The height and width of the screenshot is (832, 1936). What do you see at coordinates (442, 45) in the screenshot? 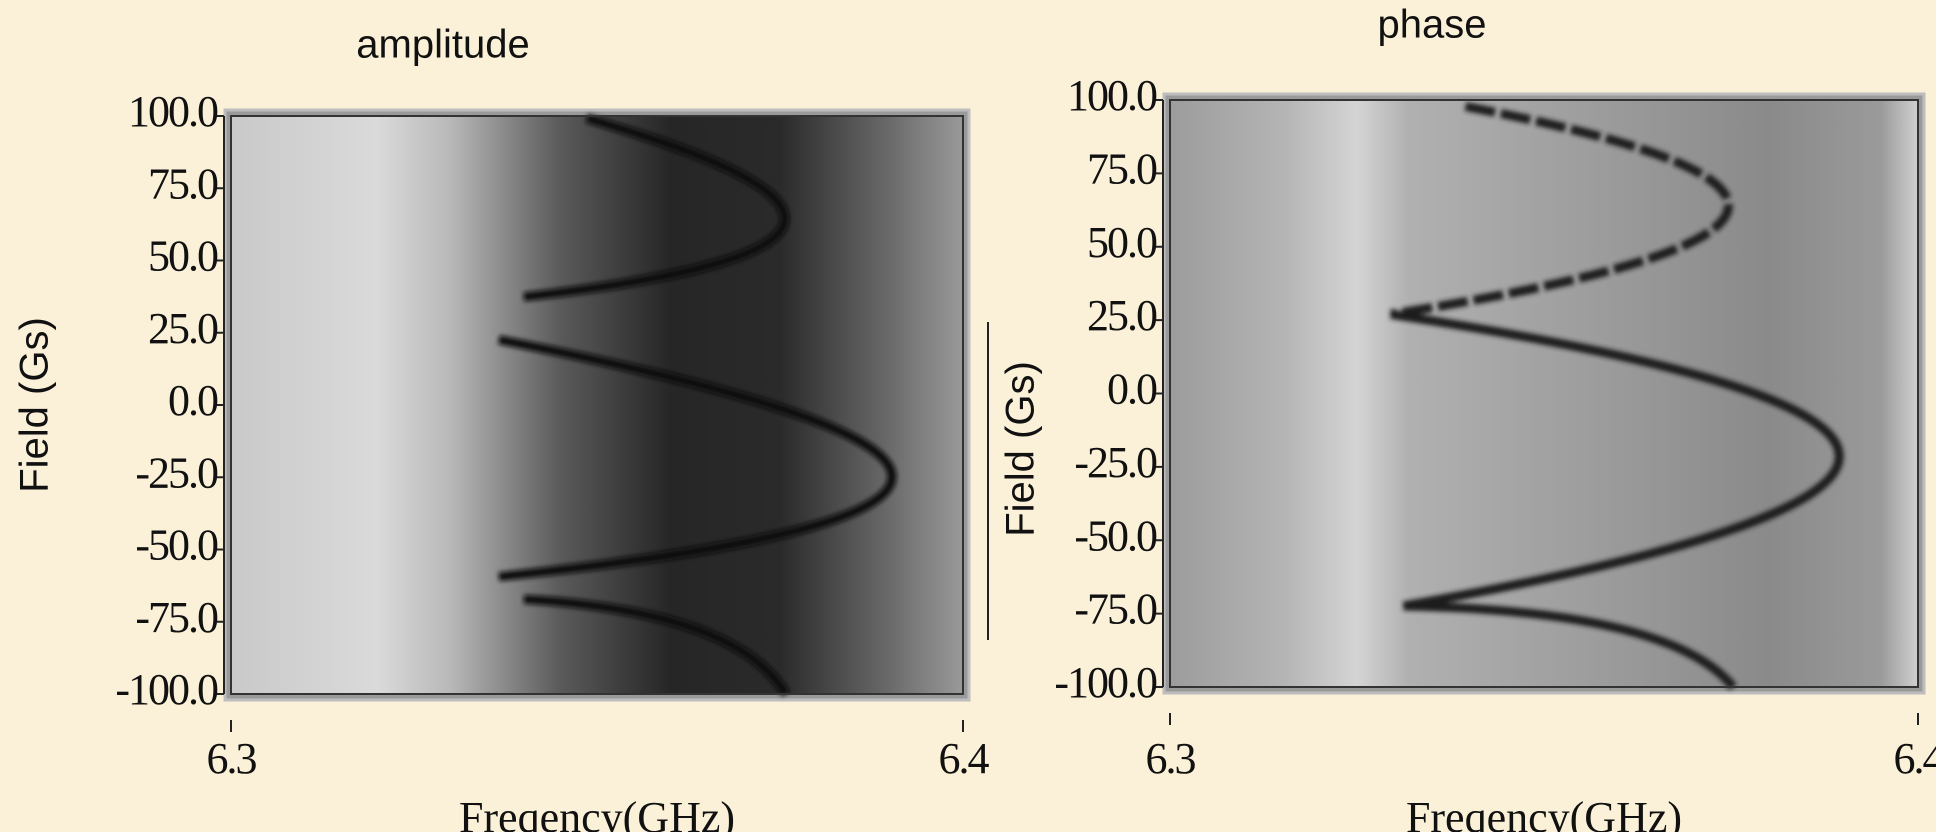
I see `chart-title: amplitude` at bounding box center [442, 45].